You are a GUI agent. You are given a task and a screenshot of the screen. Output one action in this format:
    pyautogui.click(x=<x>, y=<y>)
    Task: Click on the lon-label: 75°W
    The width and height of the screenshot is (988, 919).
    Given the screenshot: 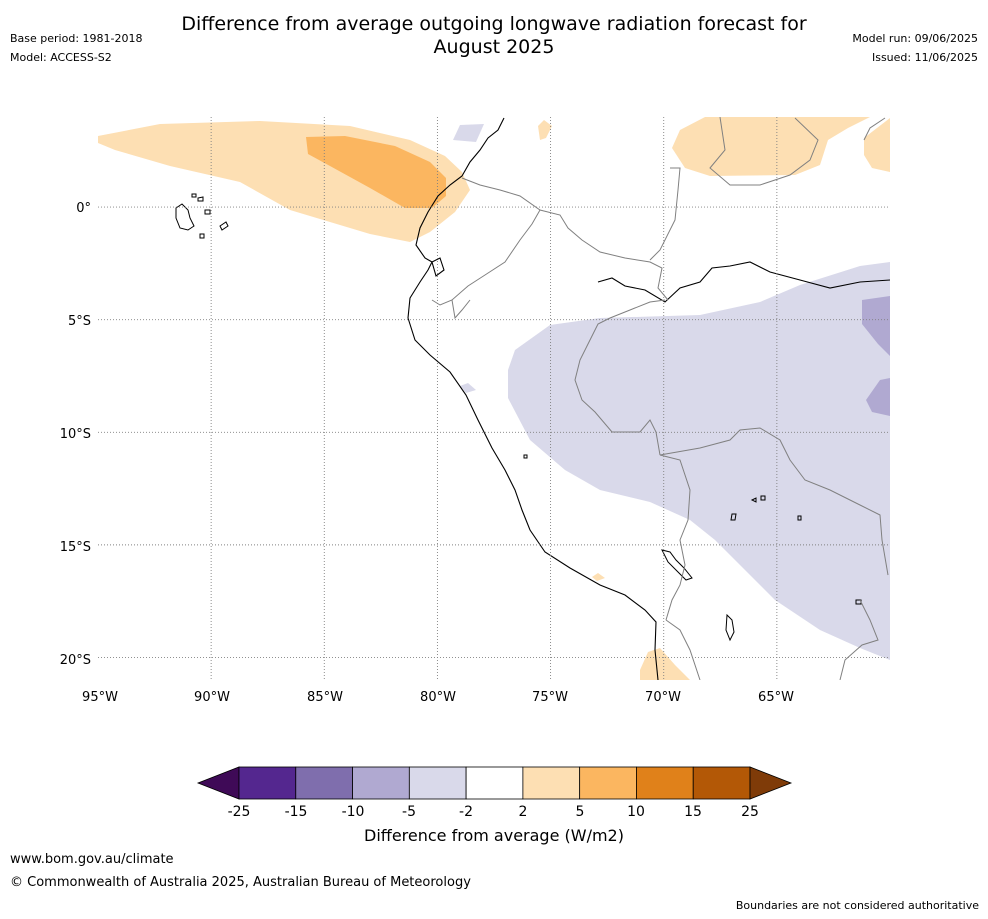 What is the action you would take?
    pyautogui.click(x=550, y=697)
    